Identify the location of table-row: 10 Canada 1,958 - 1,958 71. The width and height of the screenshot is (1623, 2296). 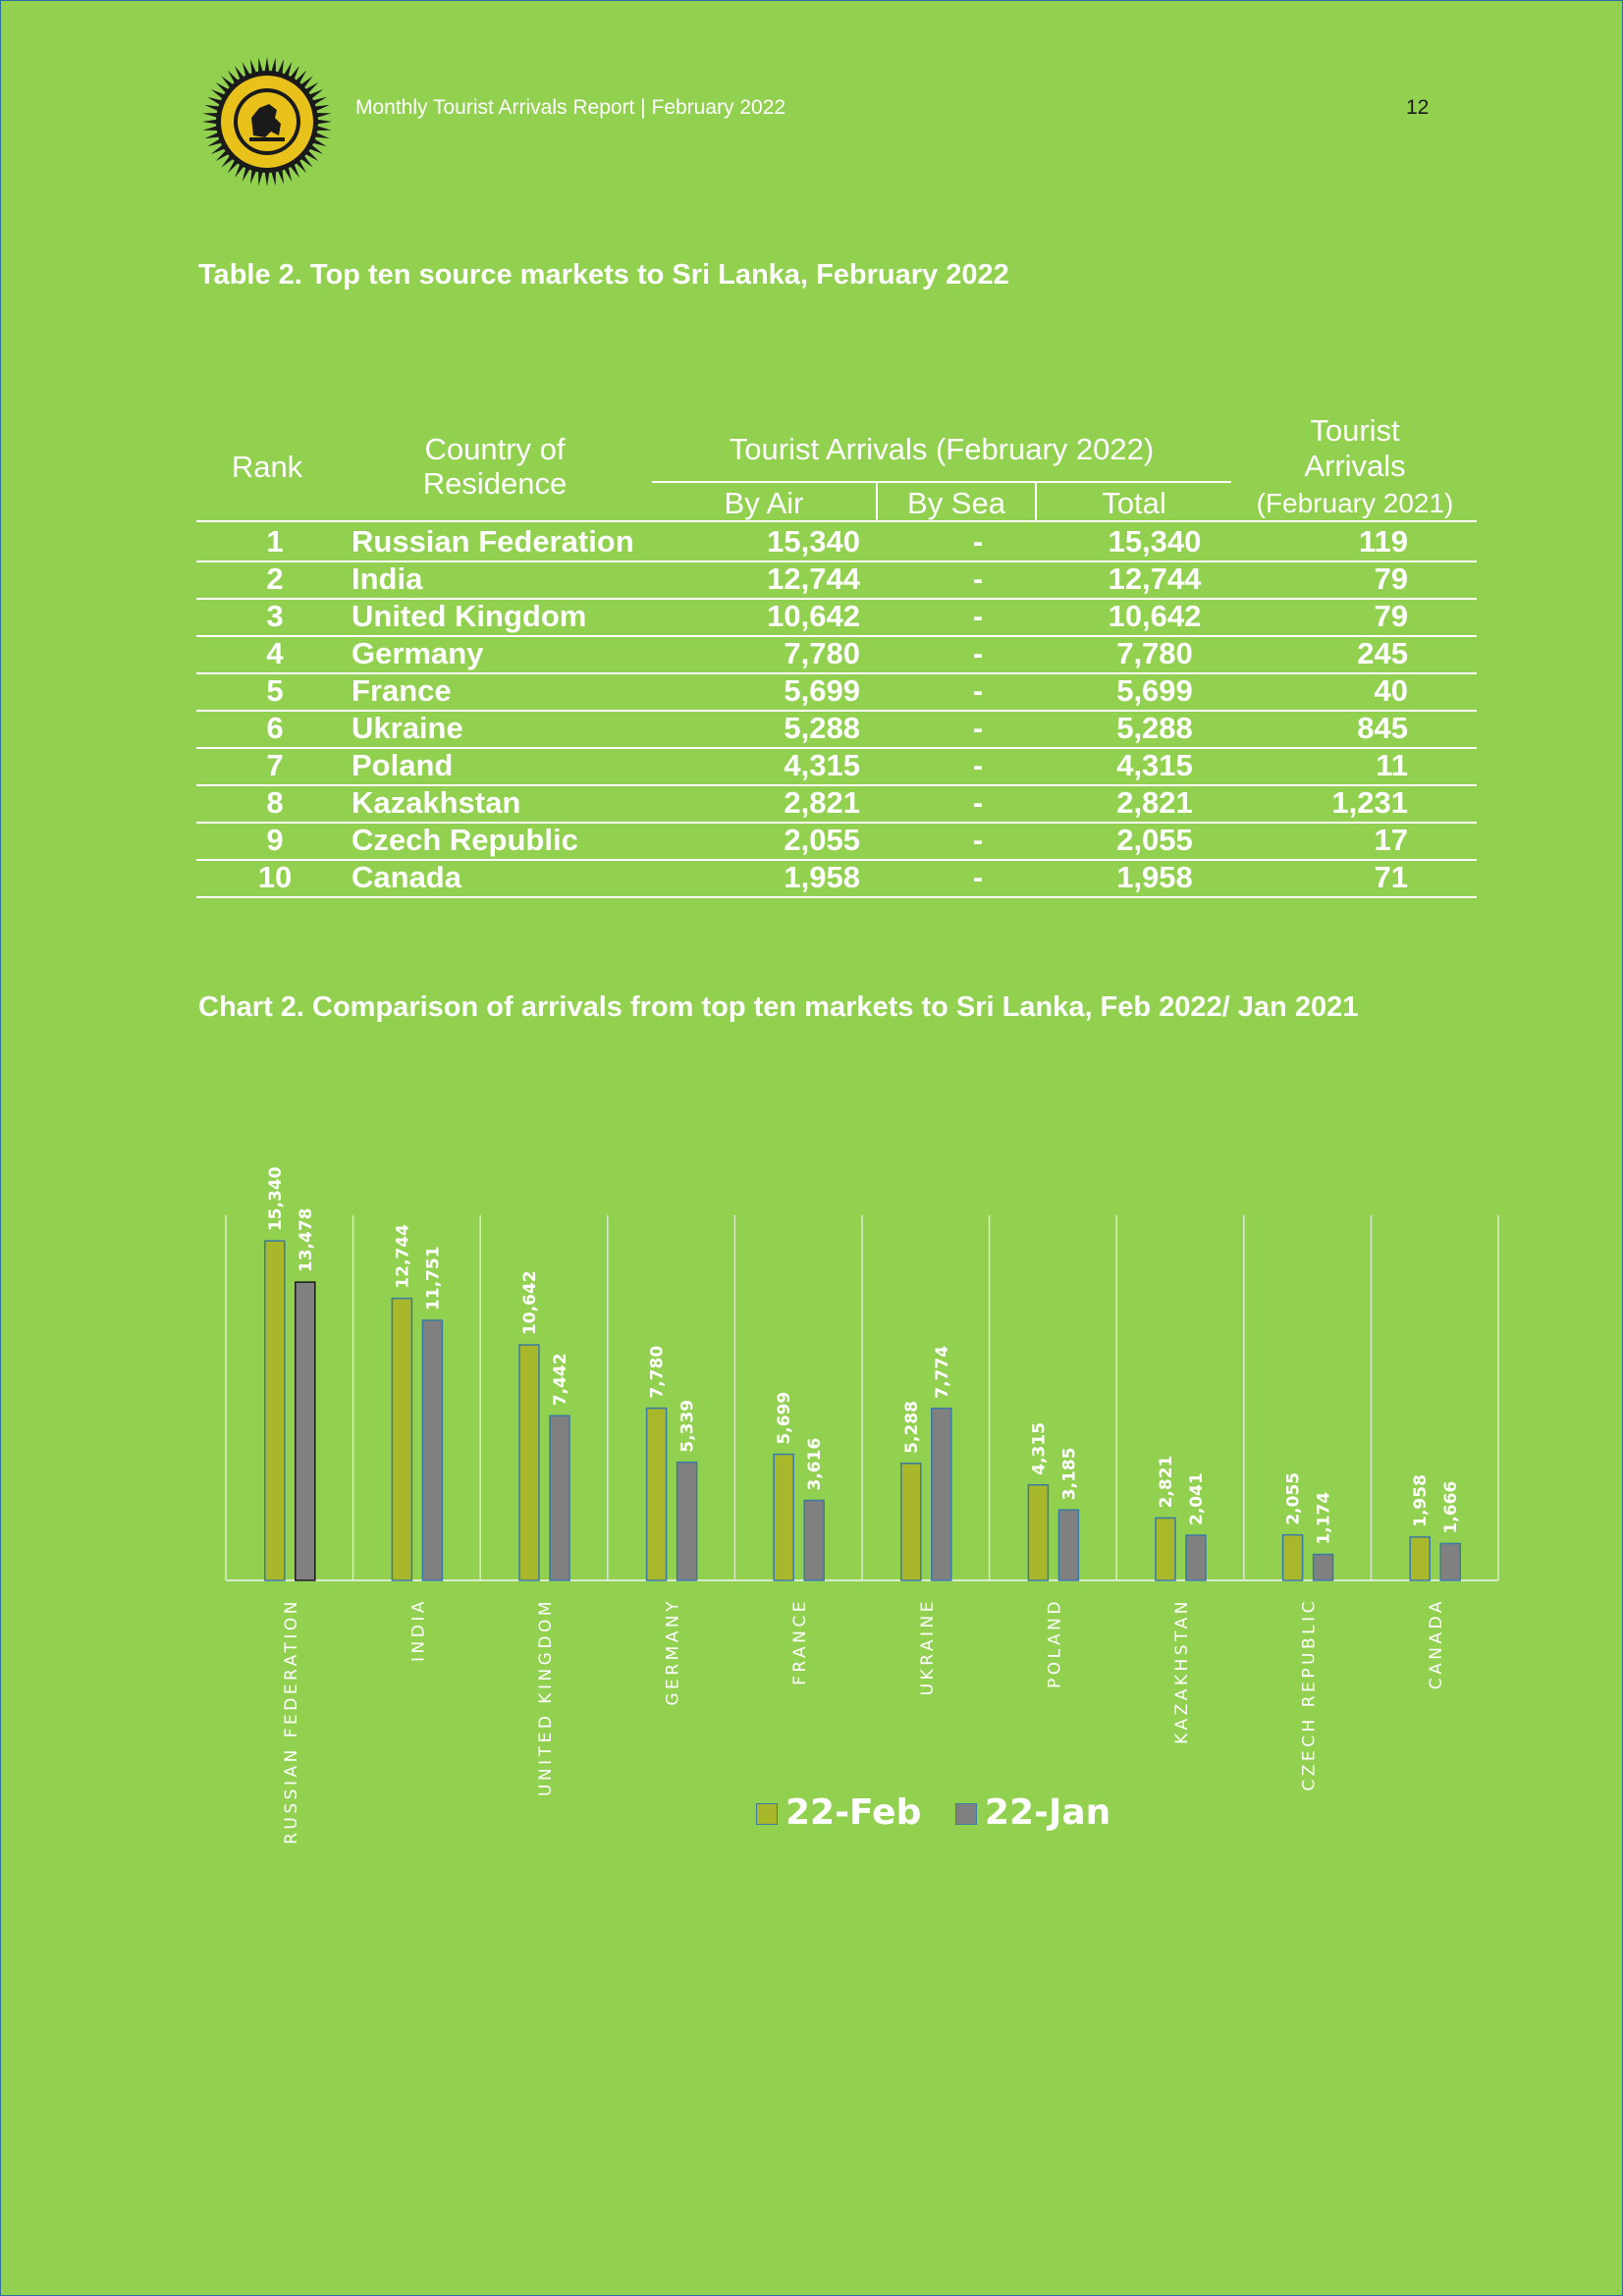
(836, 879).